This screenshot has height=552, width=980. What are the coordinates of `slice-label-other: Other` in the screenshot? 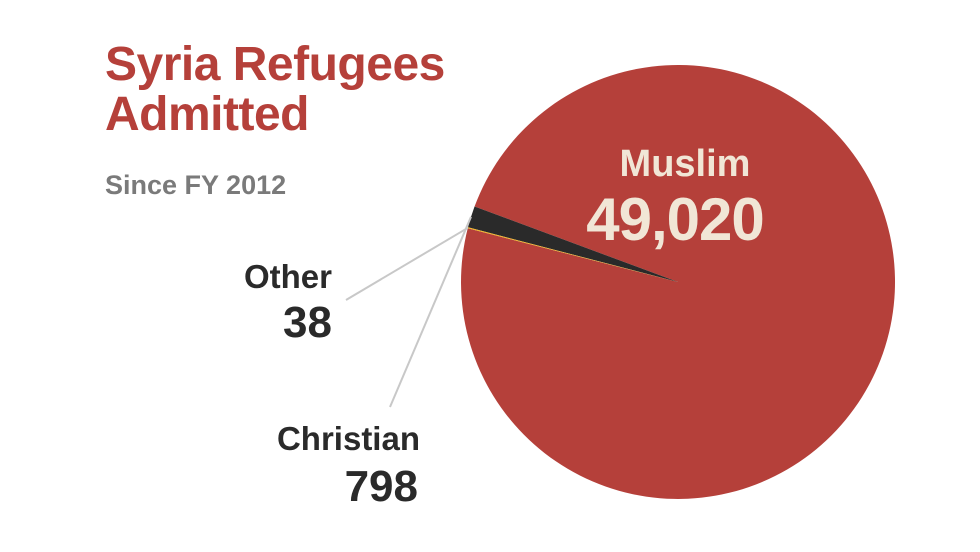 It's located at (287, 276).